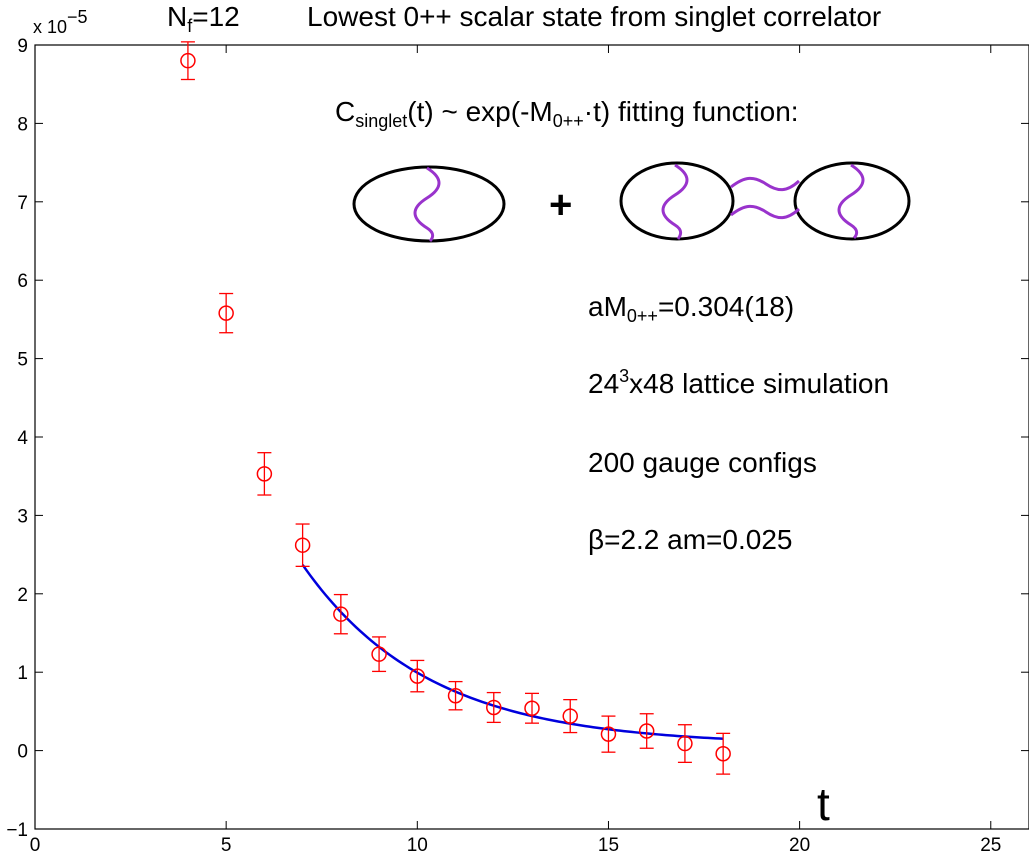 The height and width of the screenshot is (857, 1029). What do you see at coordinates (22, 281) in the screenshot?
I see `y-tick-label: 6` at bounding box center [22, 281].